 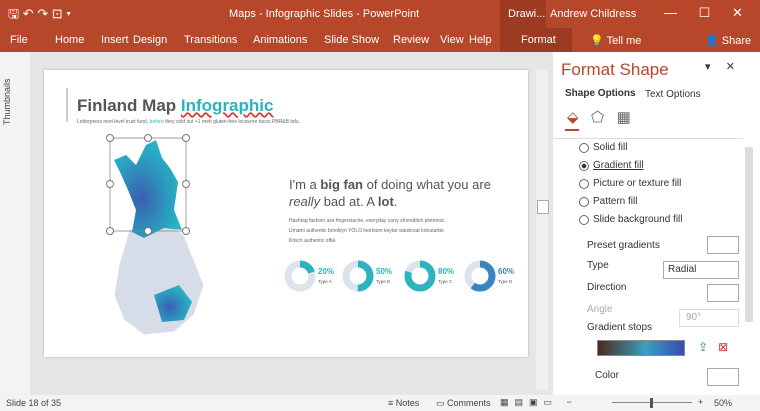 What do you see at coordinates (607, 287) in the screenshot?
I see `label: Direction` at bounding box center [607, 287].